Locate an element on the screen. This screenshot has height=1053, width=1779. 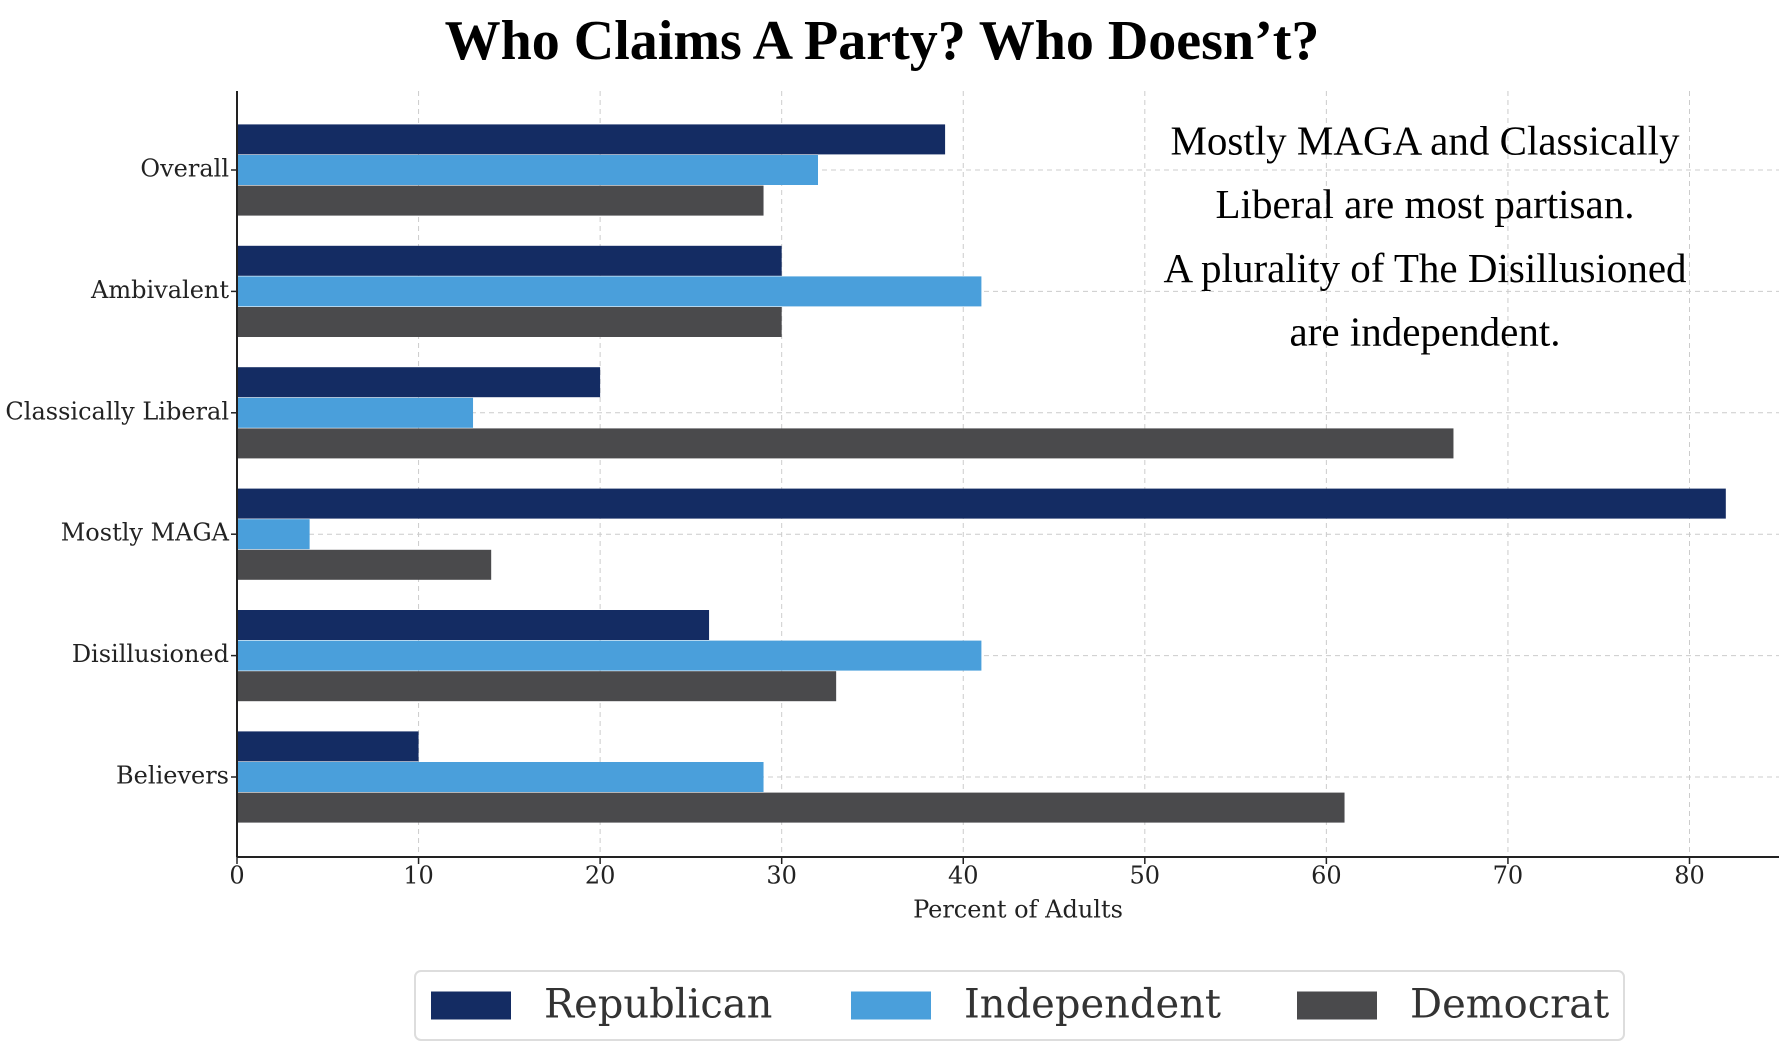
x-tick-label: 70 is located at coordinates (1508, 876).